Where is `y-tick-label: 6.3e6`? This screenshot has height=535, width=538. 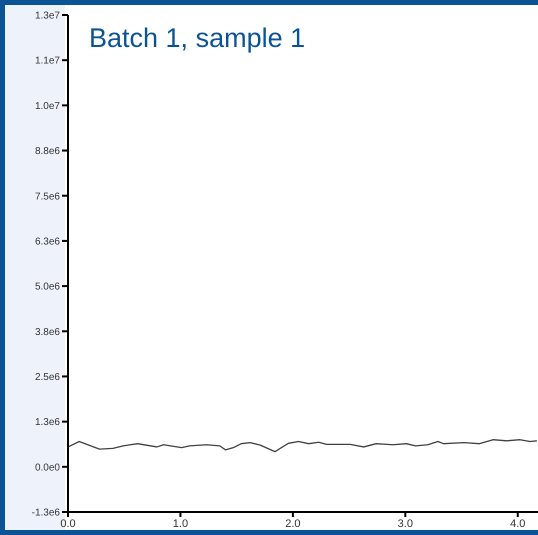 y-tick-label: 6.3e6 is located at coordinates (47, 242).